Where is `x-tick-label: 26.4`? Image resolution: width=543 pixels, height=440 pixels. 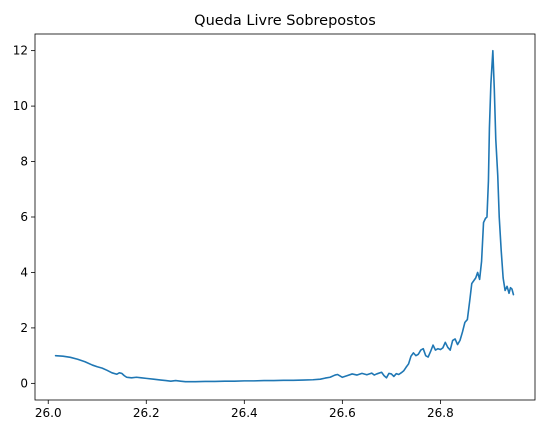 x-tick-label: 26.4 is located at coordinates (244, 413).